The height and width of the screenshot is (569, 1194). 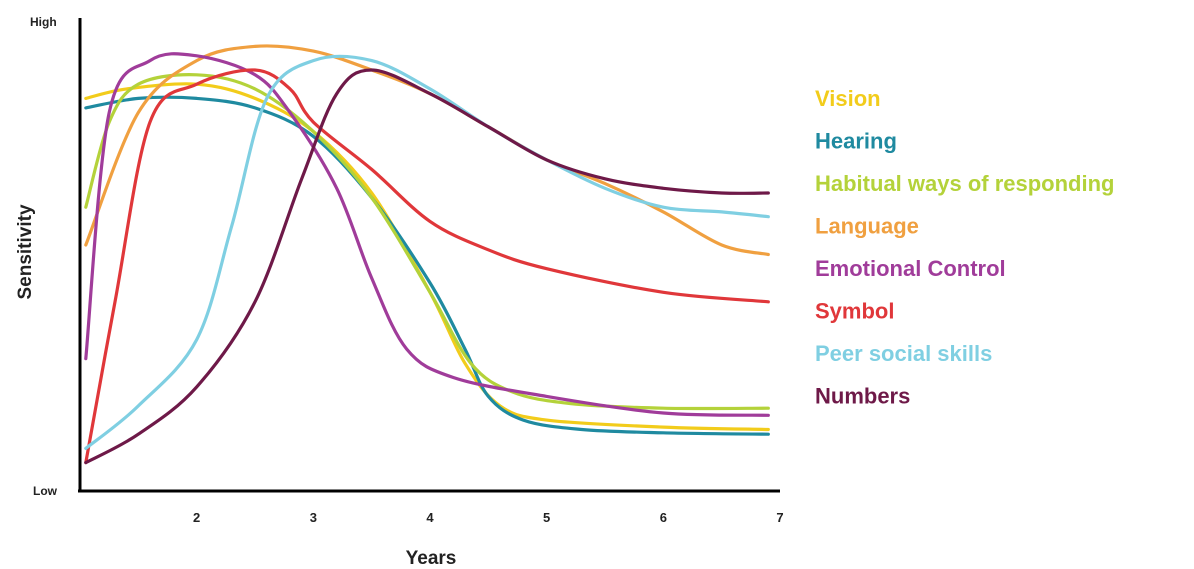 I want to click on legend-entry-language: Language, so click(x=867, y=226).